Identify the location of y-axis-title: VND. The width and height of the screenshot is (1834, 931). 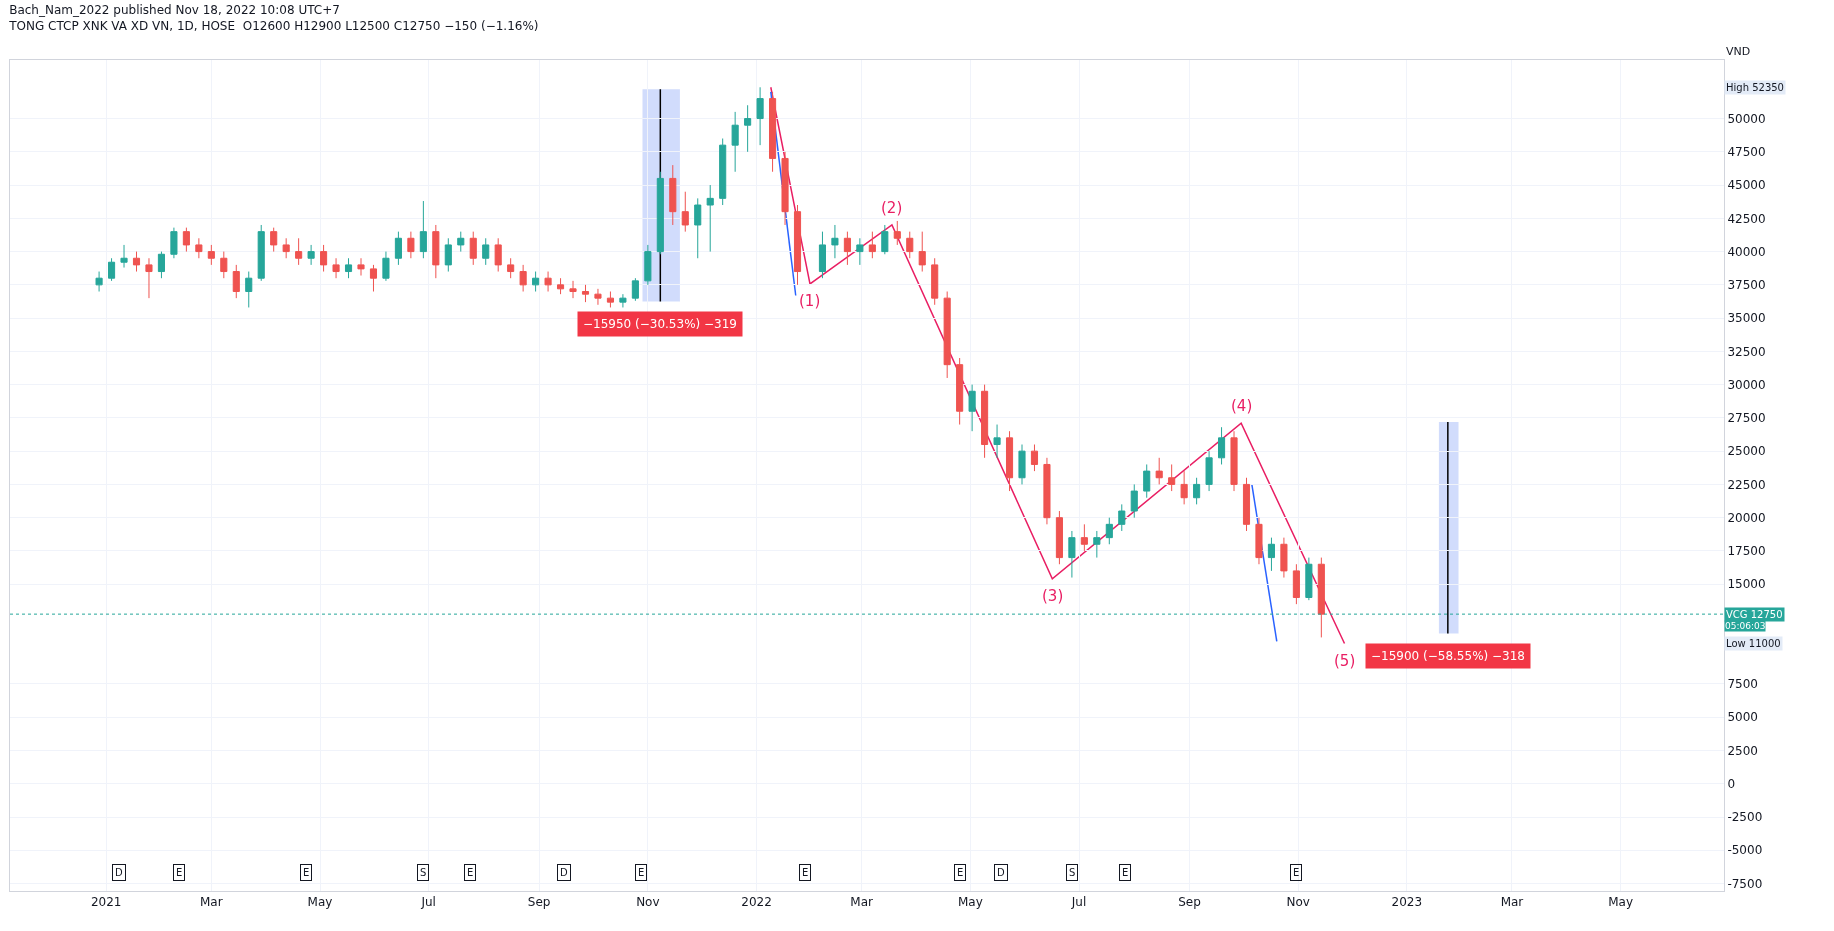
(1738, 51).